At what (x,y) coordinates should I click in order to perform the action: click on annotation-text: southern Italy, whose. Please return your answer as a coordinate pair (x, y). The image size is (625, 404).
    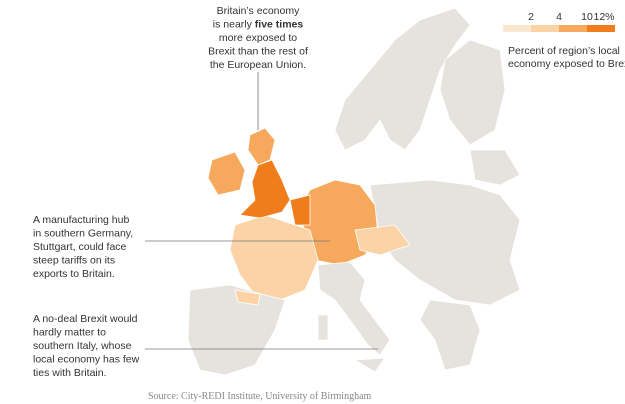
    Looking at the image, I should click on (82, 346).